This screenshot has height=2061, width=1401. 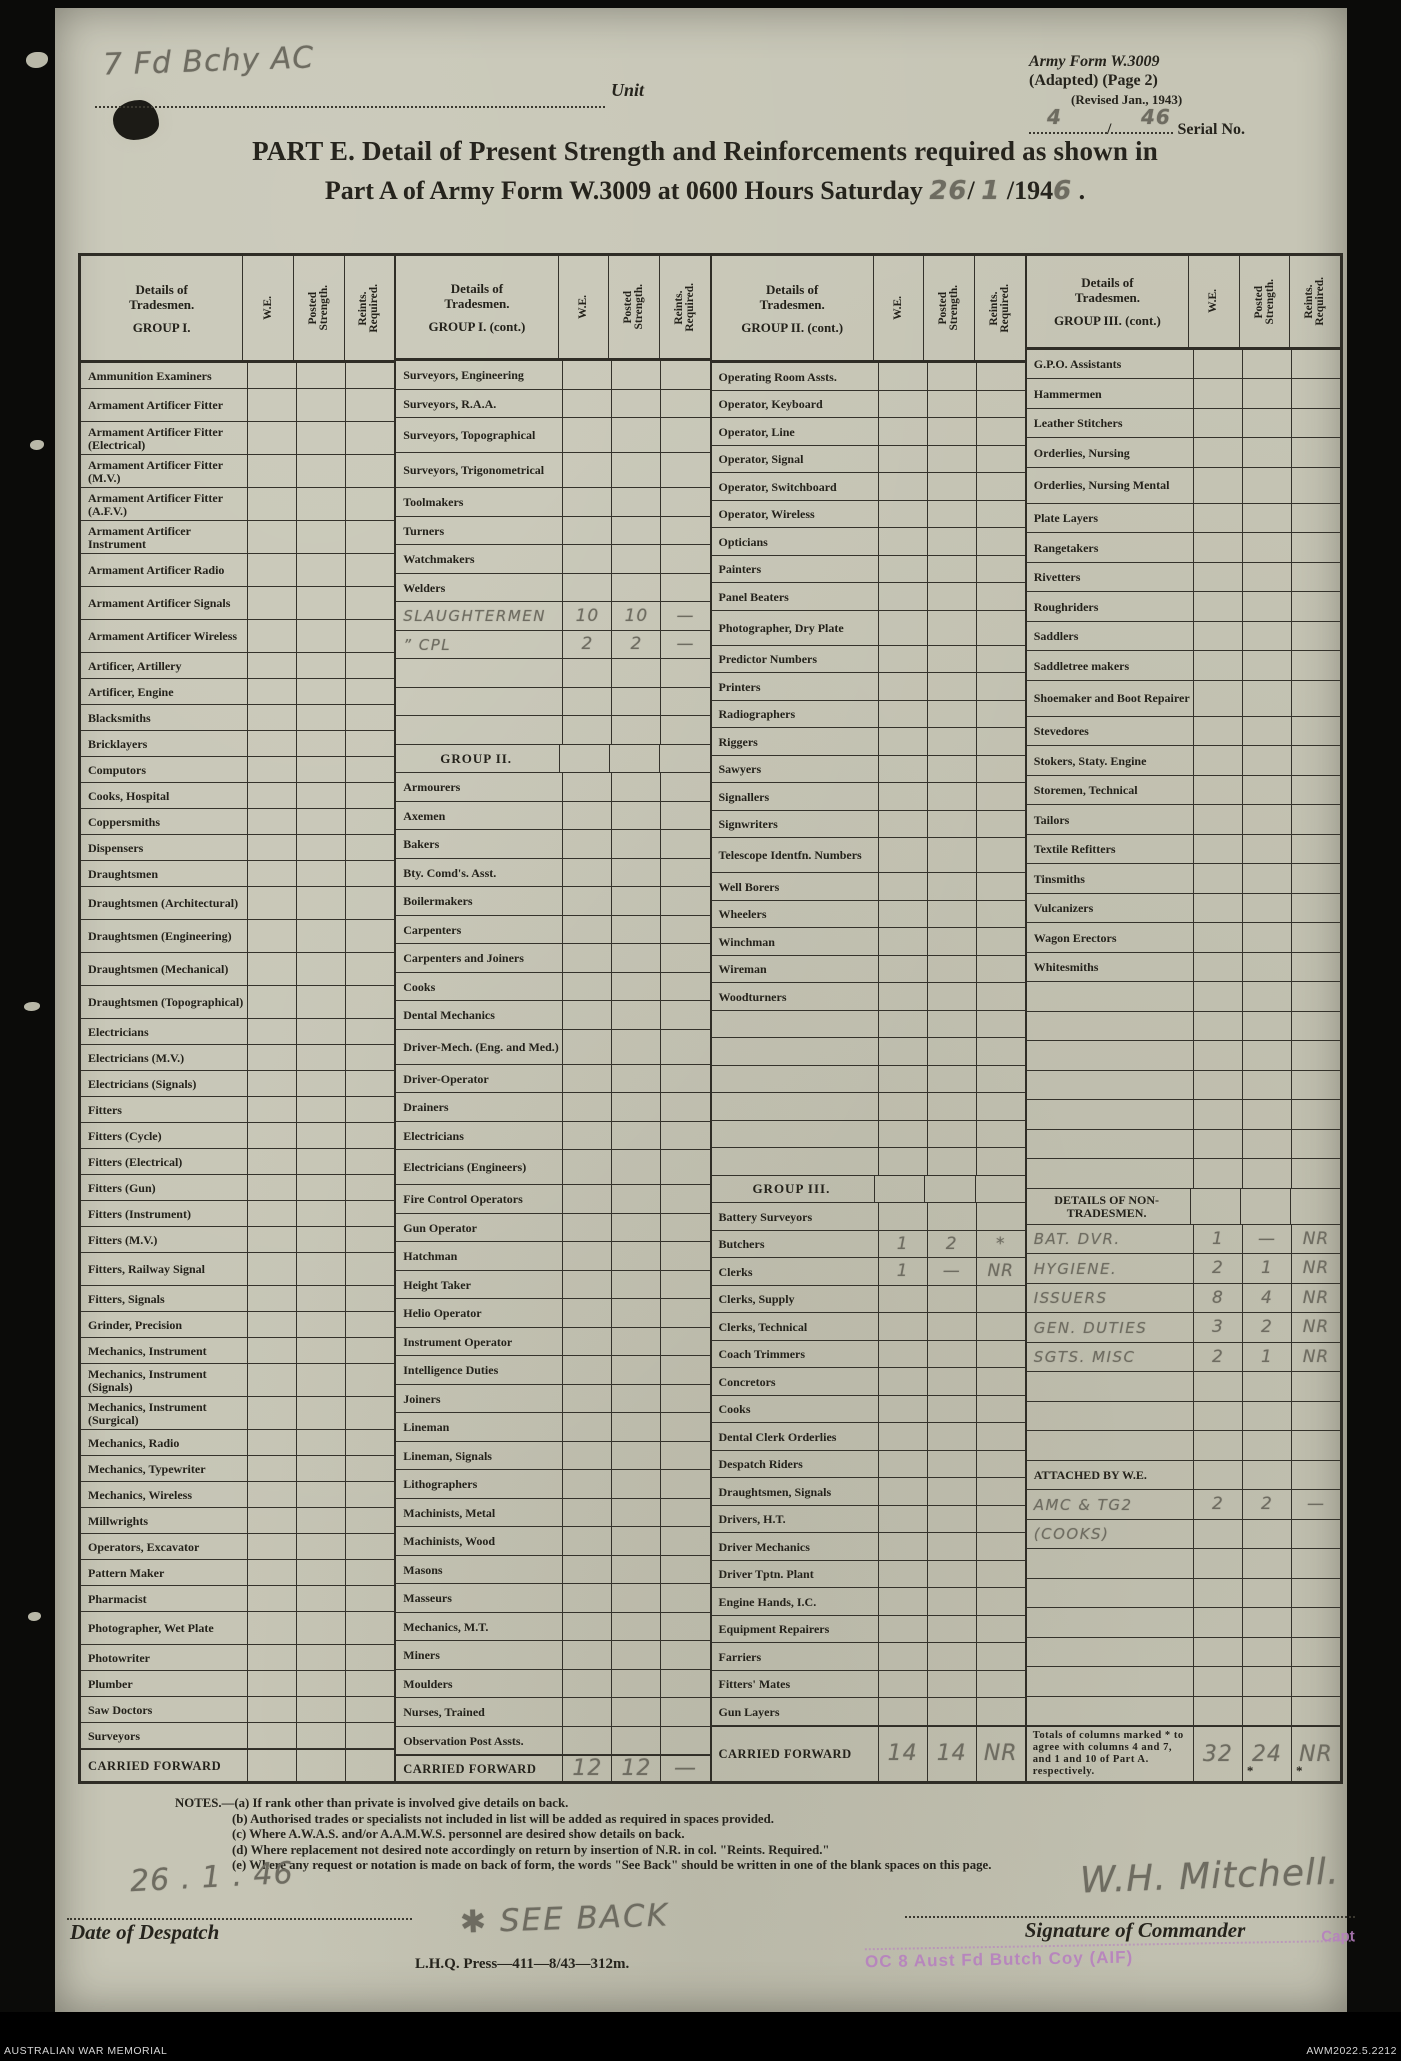 What do you see at coordinates (795, 1271) in the screenshot?
I see `trade-label: Clerks` at bounding box center [795, 1271].